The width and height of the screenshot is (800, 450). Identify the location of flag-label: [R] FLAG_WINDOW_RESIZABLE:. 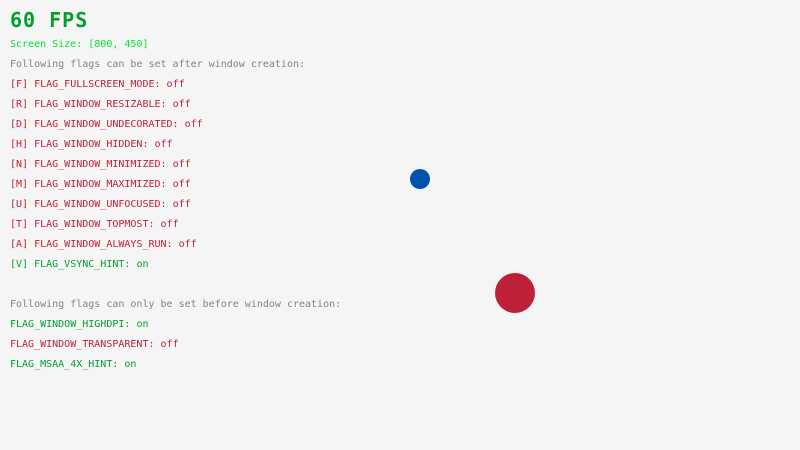
(88, 104).